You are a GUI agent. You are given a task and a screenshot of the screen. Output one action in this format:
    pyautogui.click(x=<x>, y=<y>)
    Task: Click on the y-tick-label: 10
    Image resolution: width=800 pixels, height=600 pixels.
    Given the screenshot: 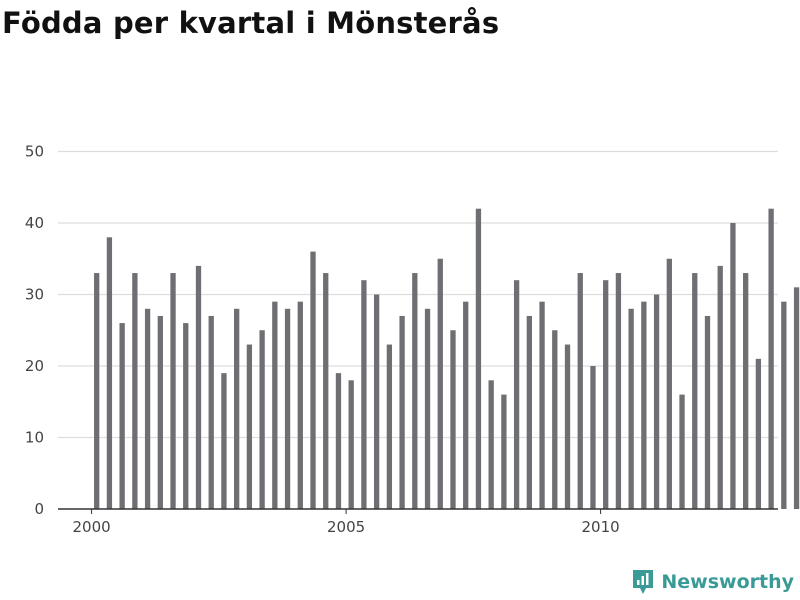 What is the action you would take?
    pyautogui.click(x=34, y=438)
    